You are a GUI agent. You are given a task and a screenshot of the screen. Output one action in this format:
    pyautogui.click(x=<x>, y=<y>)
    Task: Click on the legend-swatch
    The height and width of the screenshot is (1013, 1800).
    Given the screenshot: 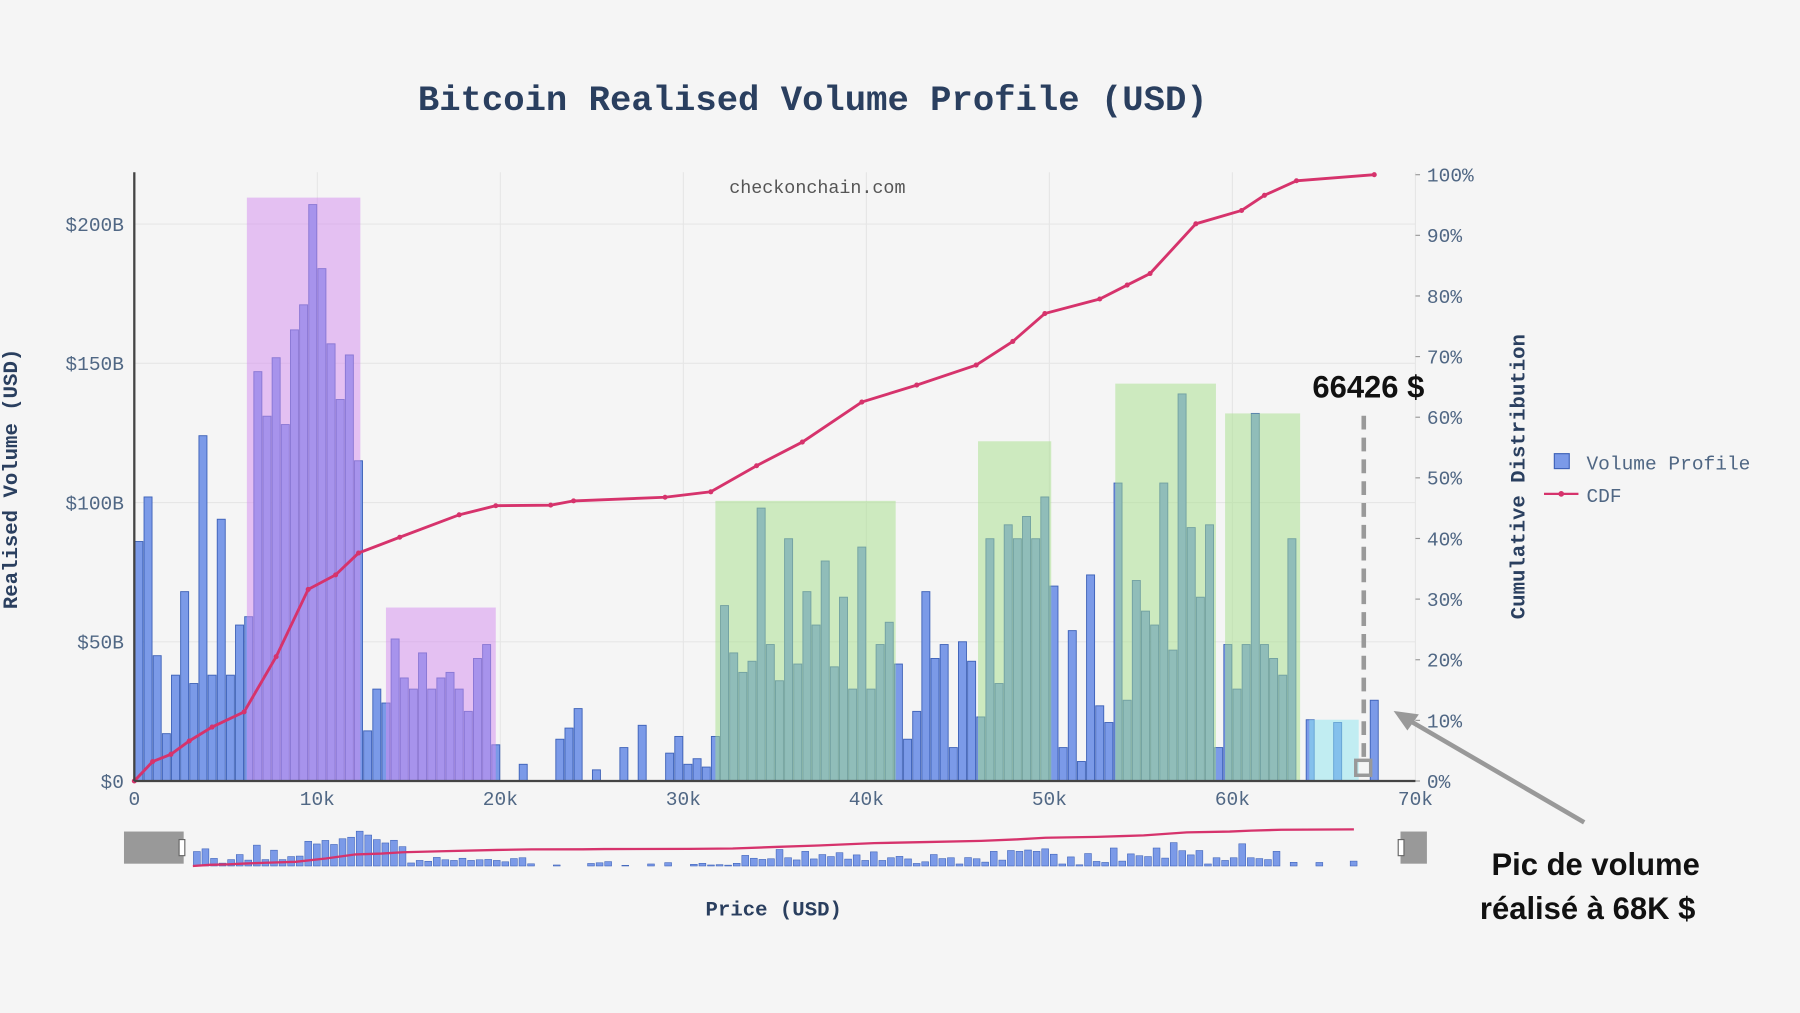 What is the action you would take?
    pyautogui.click(x=1561, y=493)
    